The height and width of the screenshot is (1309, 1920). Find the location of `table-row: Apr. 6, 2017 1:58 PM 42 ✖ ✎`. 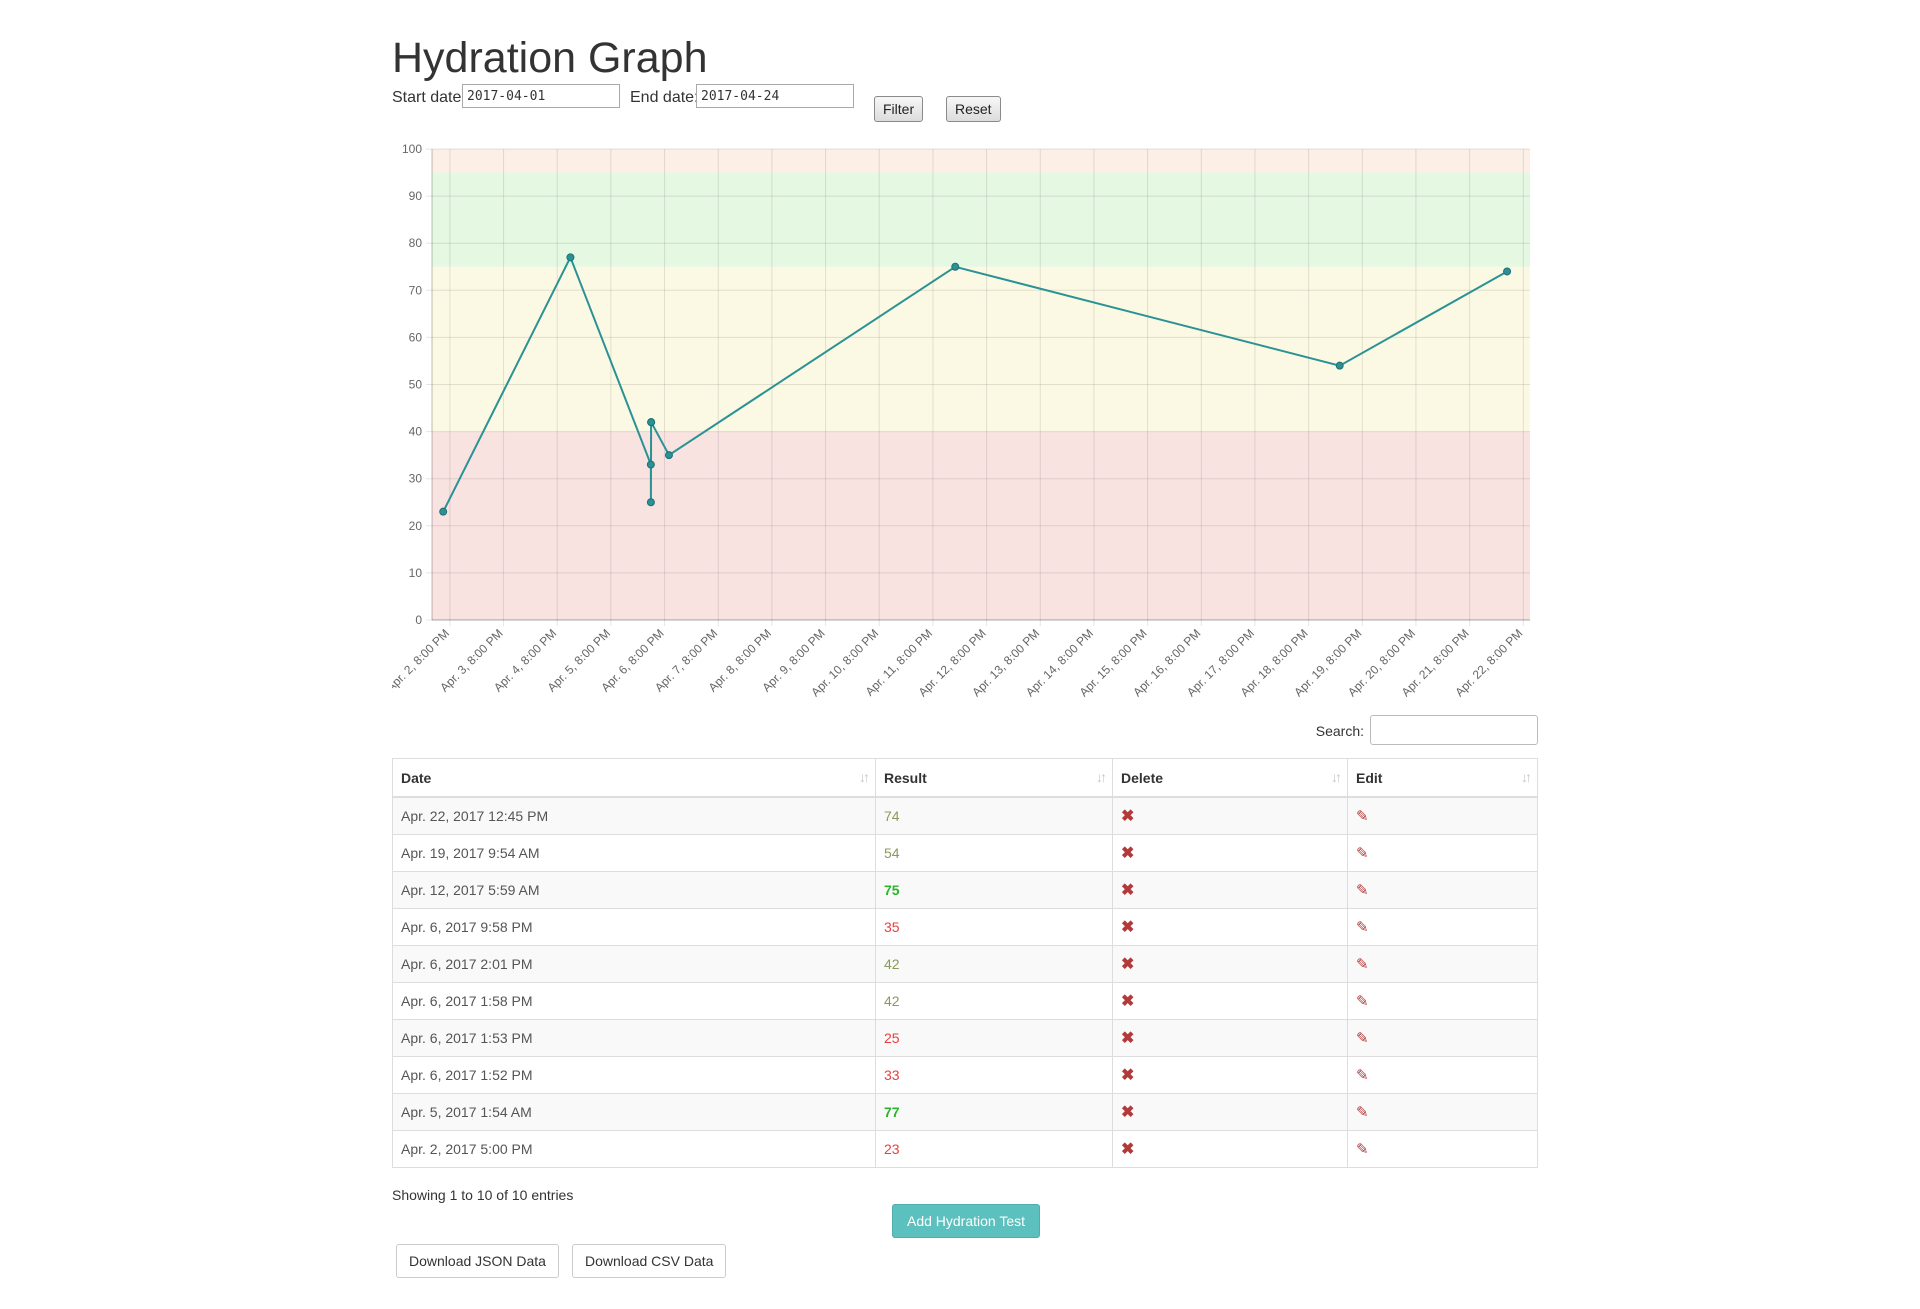

table-row: Apr. 6, 2017 1:58 PM 42 ✖ ✎ is located at coordinates (965, 1001).